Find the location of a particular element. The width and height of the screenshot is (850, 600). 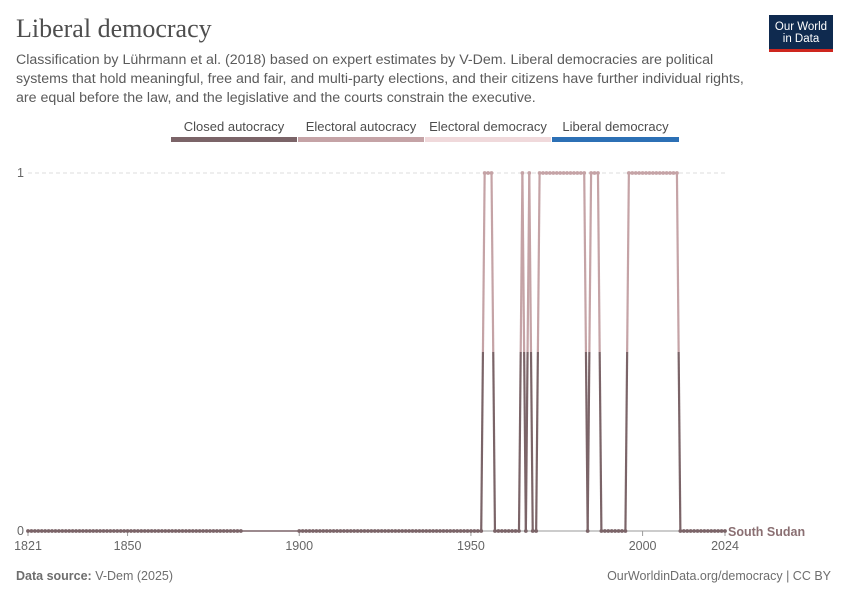

x-tick-label: 1821 is located at coordinates (28, 546).